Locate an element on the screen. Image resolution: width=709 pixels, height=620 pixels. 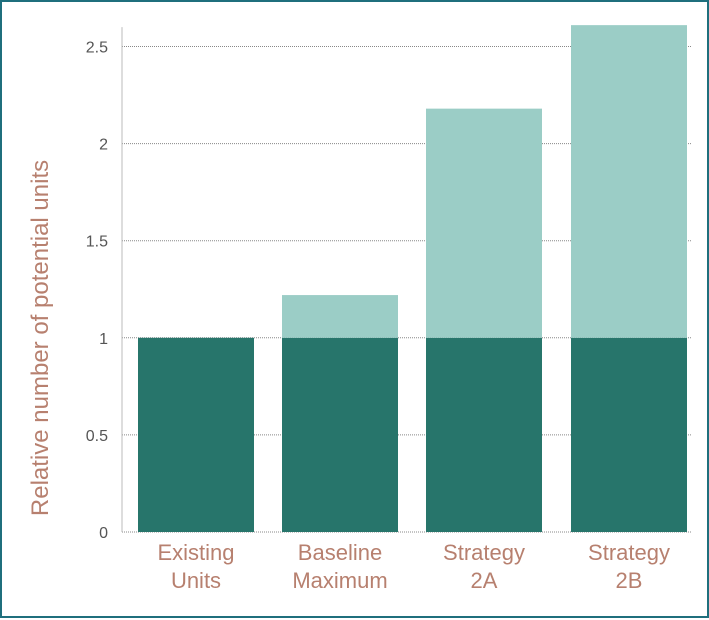
y-tick-label: 2 is located at coordinates (103, 145).